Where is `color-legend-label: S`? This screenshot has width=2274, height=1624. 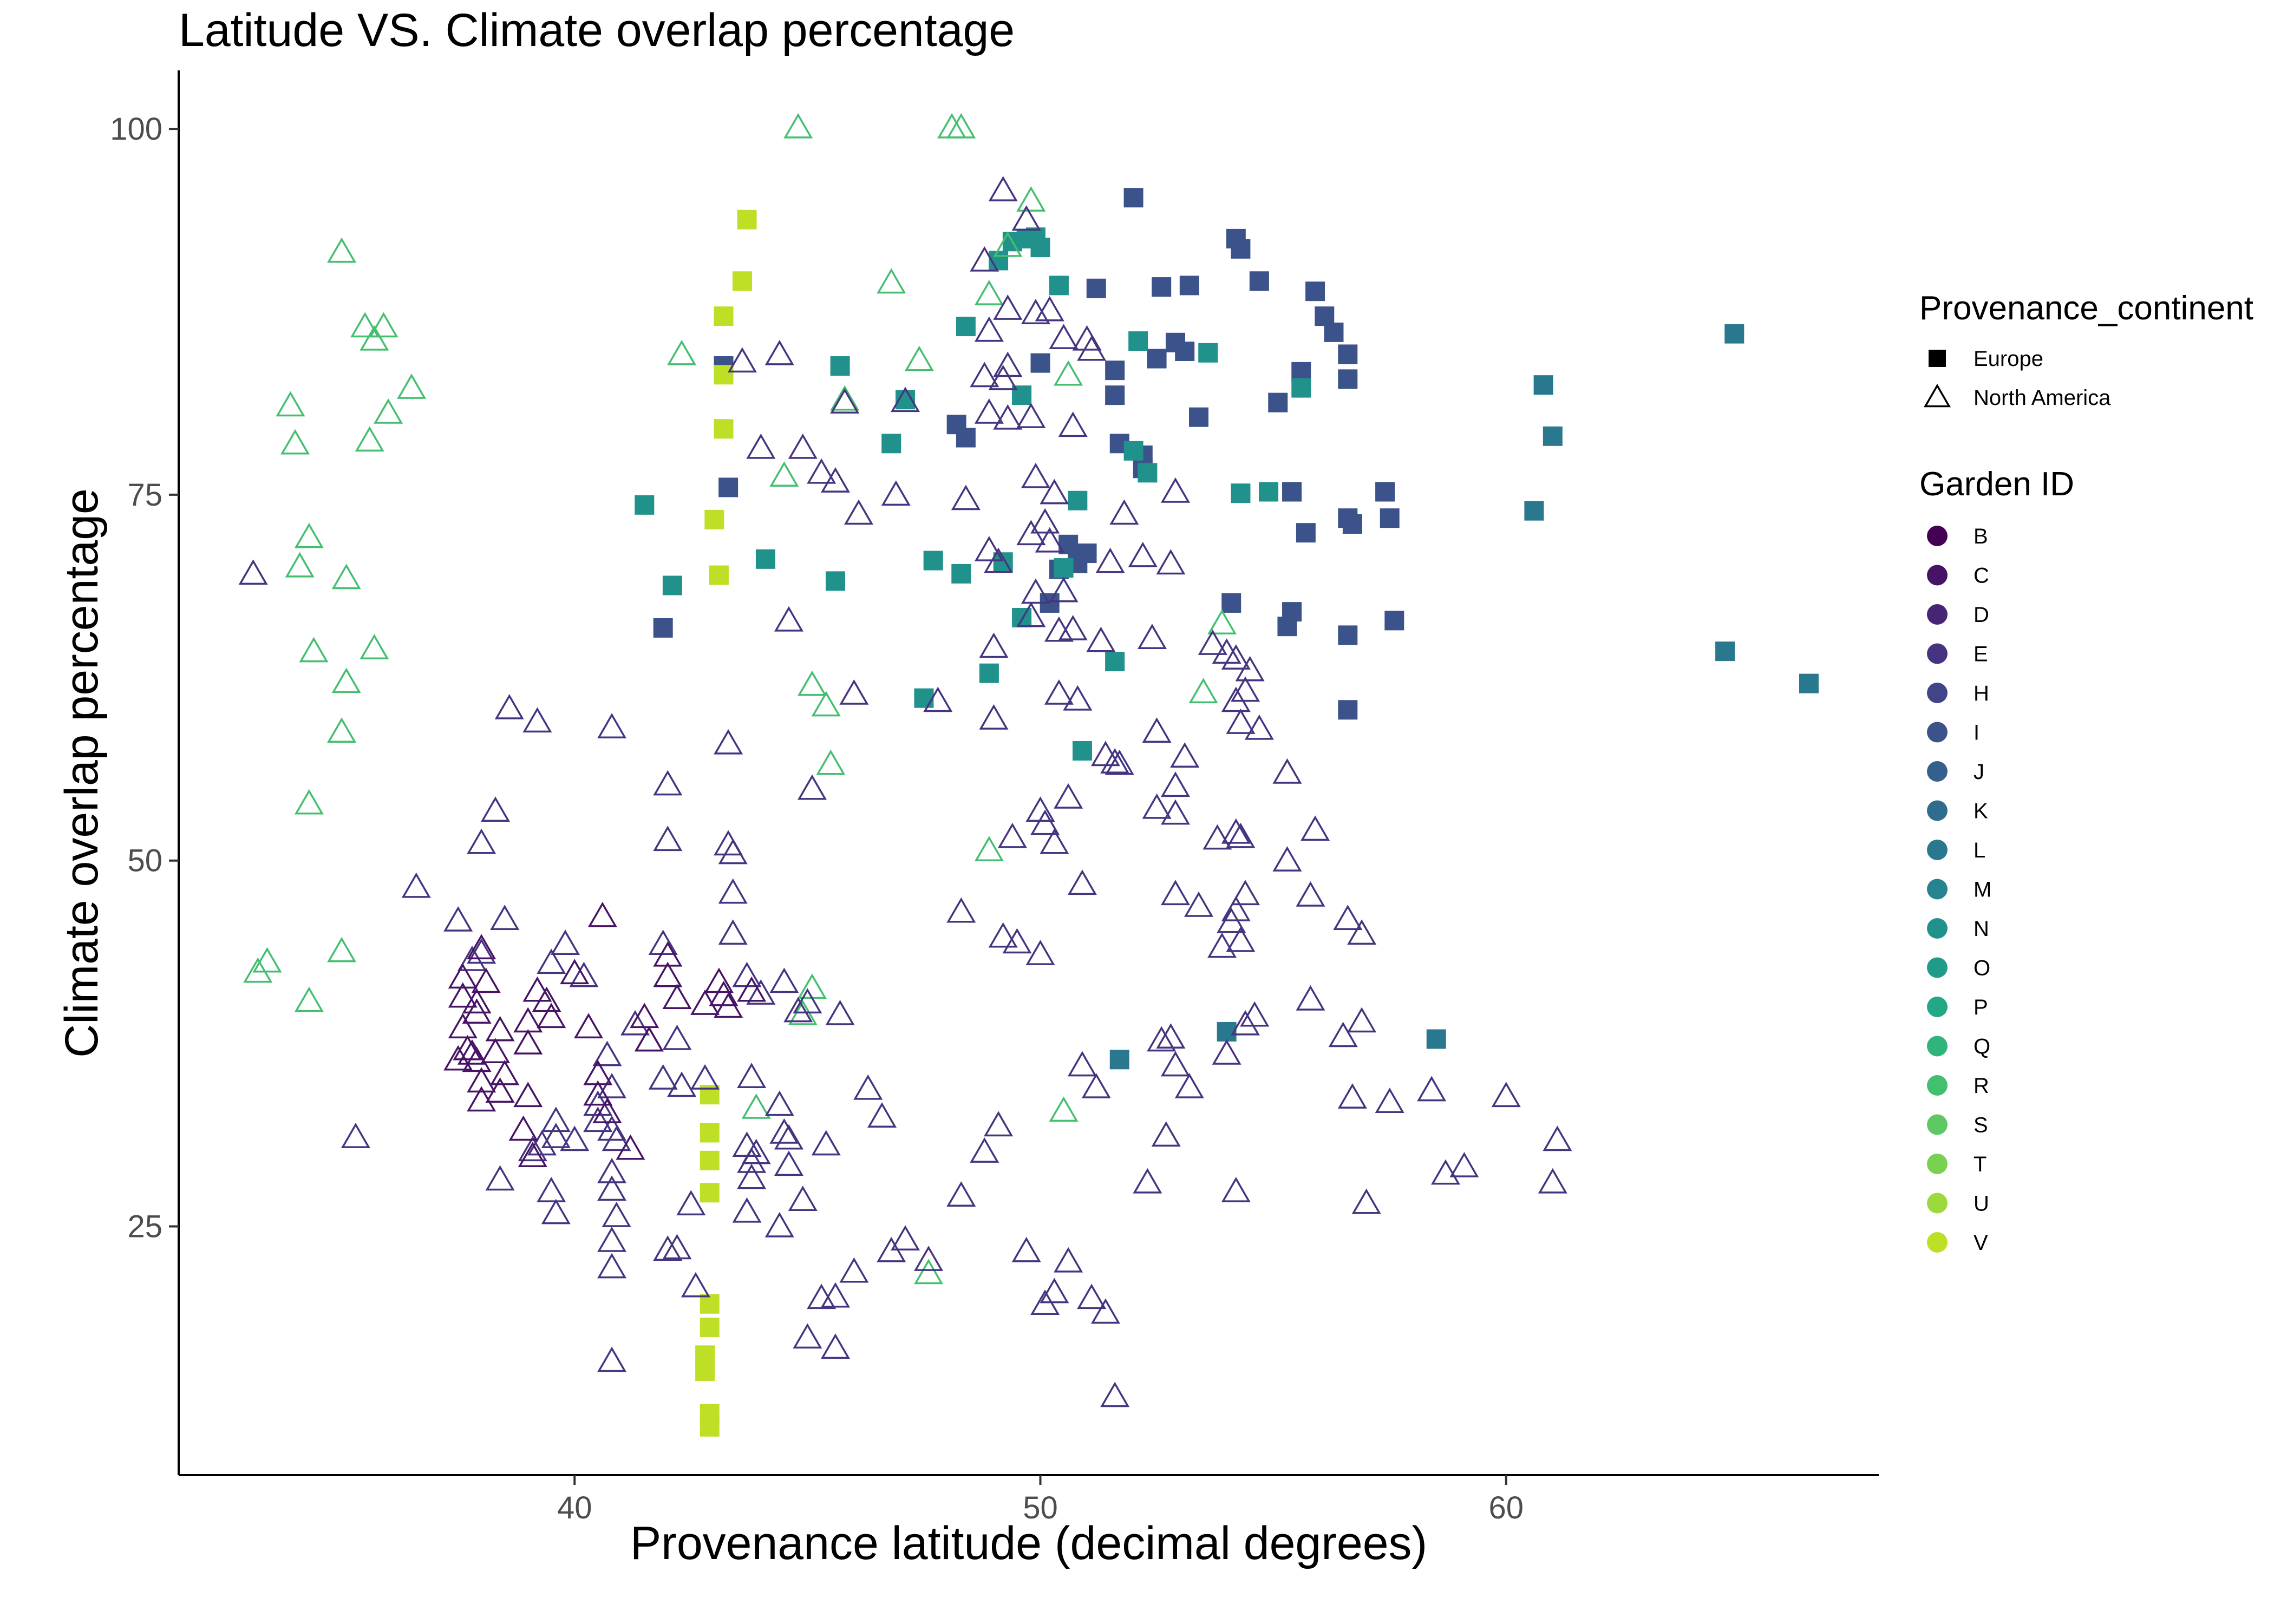
color-legend-label: S is located at coordinates (1981, 1126).